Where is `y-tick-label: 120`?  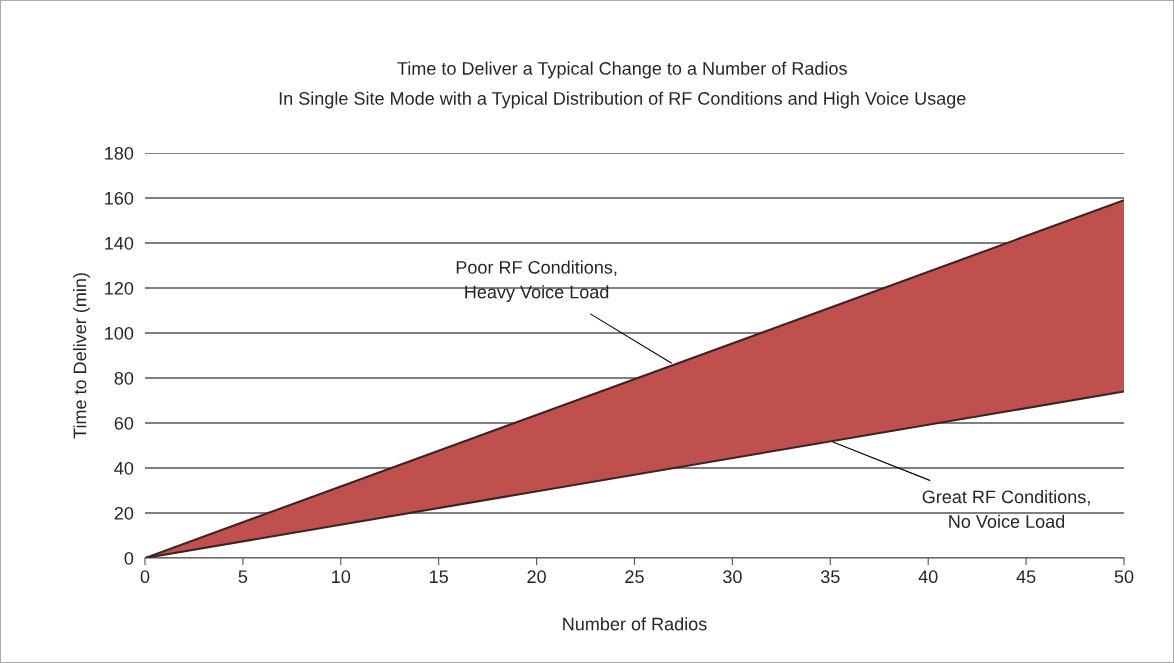
y-tick-label: 120 is located at coordinates (119, 288).